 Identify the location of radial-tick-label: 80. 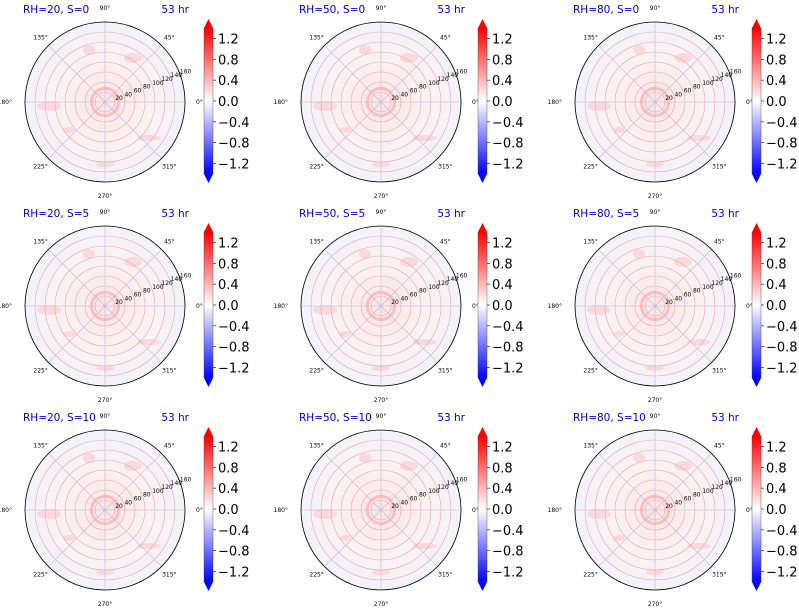
(147, 495).